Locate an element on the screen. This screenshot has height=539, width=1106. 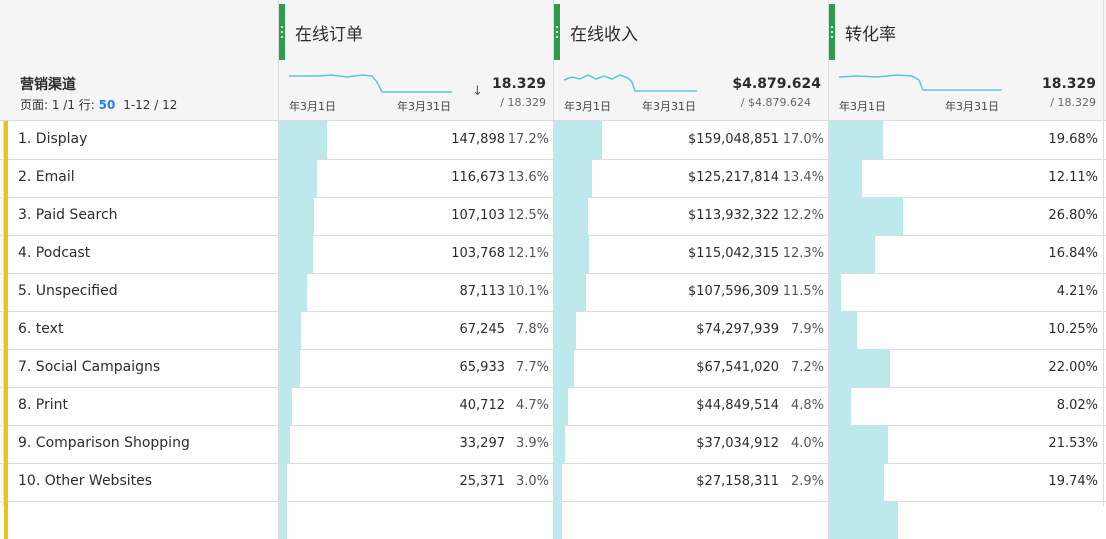
cell-revenue: $74,297,939 7.9% is located at coordinates (691, 330).